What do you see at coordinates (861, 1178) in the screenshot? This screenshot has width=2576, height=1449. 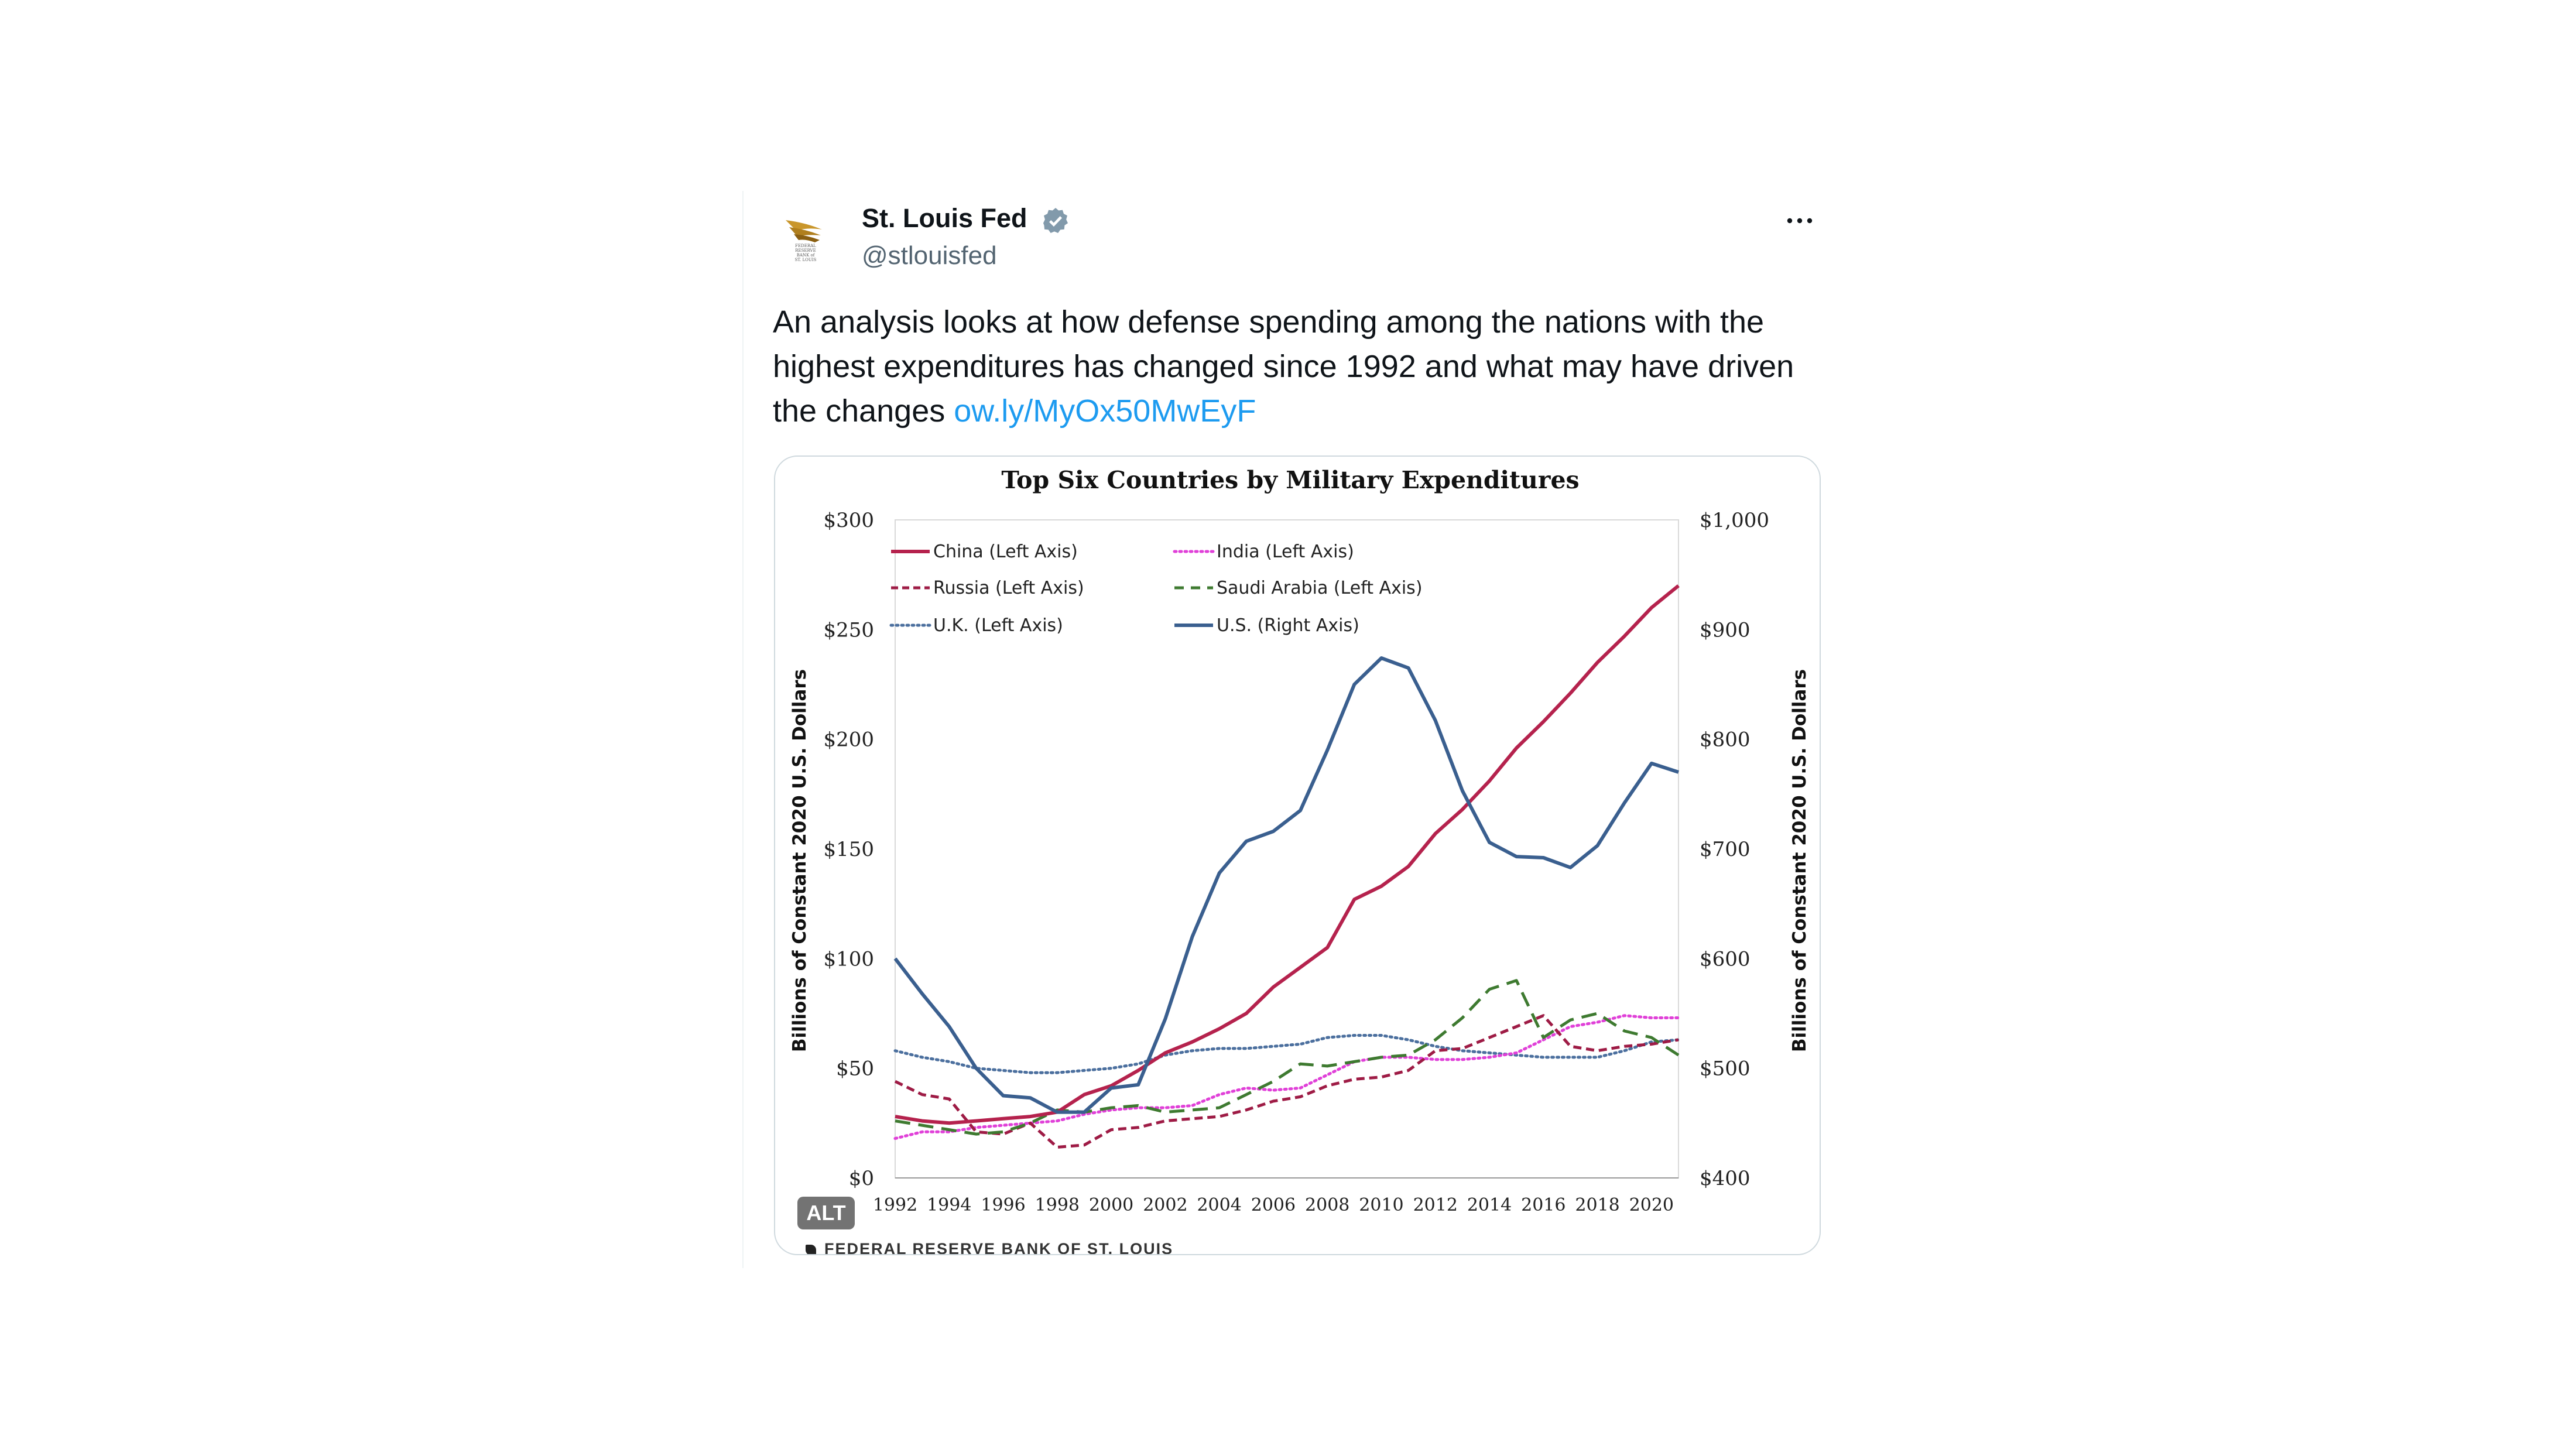 I see `y-tick-label-left: $0` at bounding box center [861, 1178].